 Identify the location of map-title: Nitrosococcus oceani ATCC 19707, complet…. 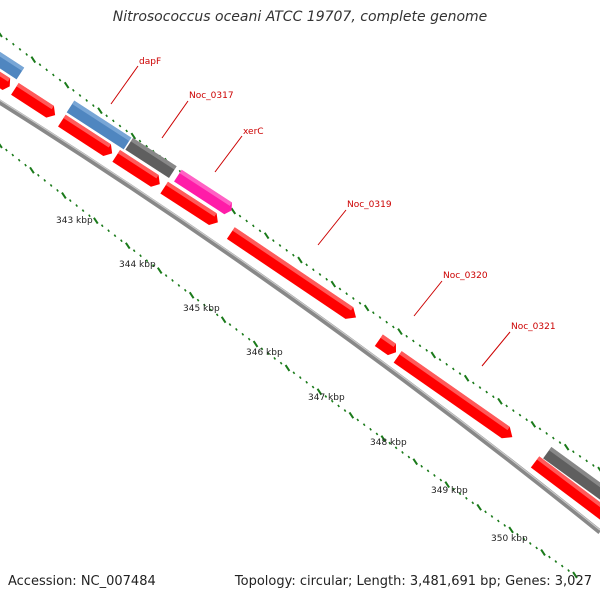
(300, 17).